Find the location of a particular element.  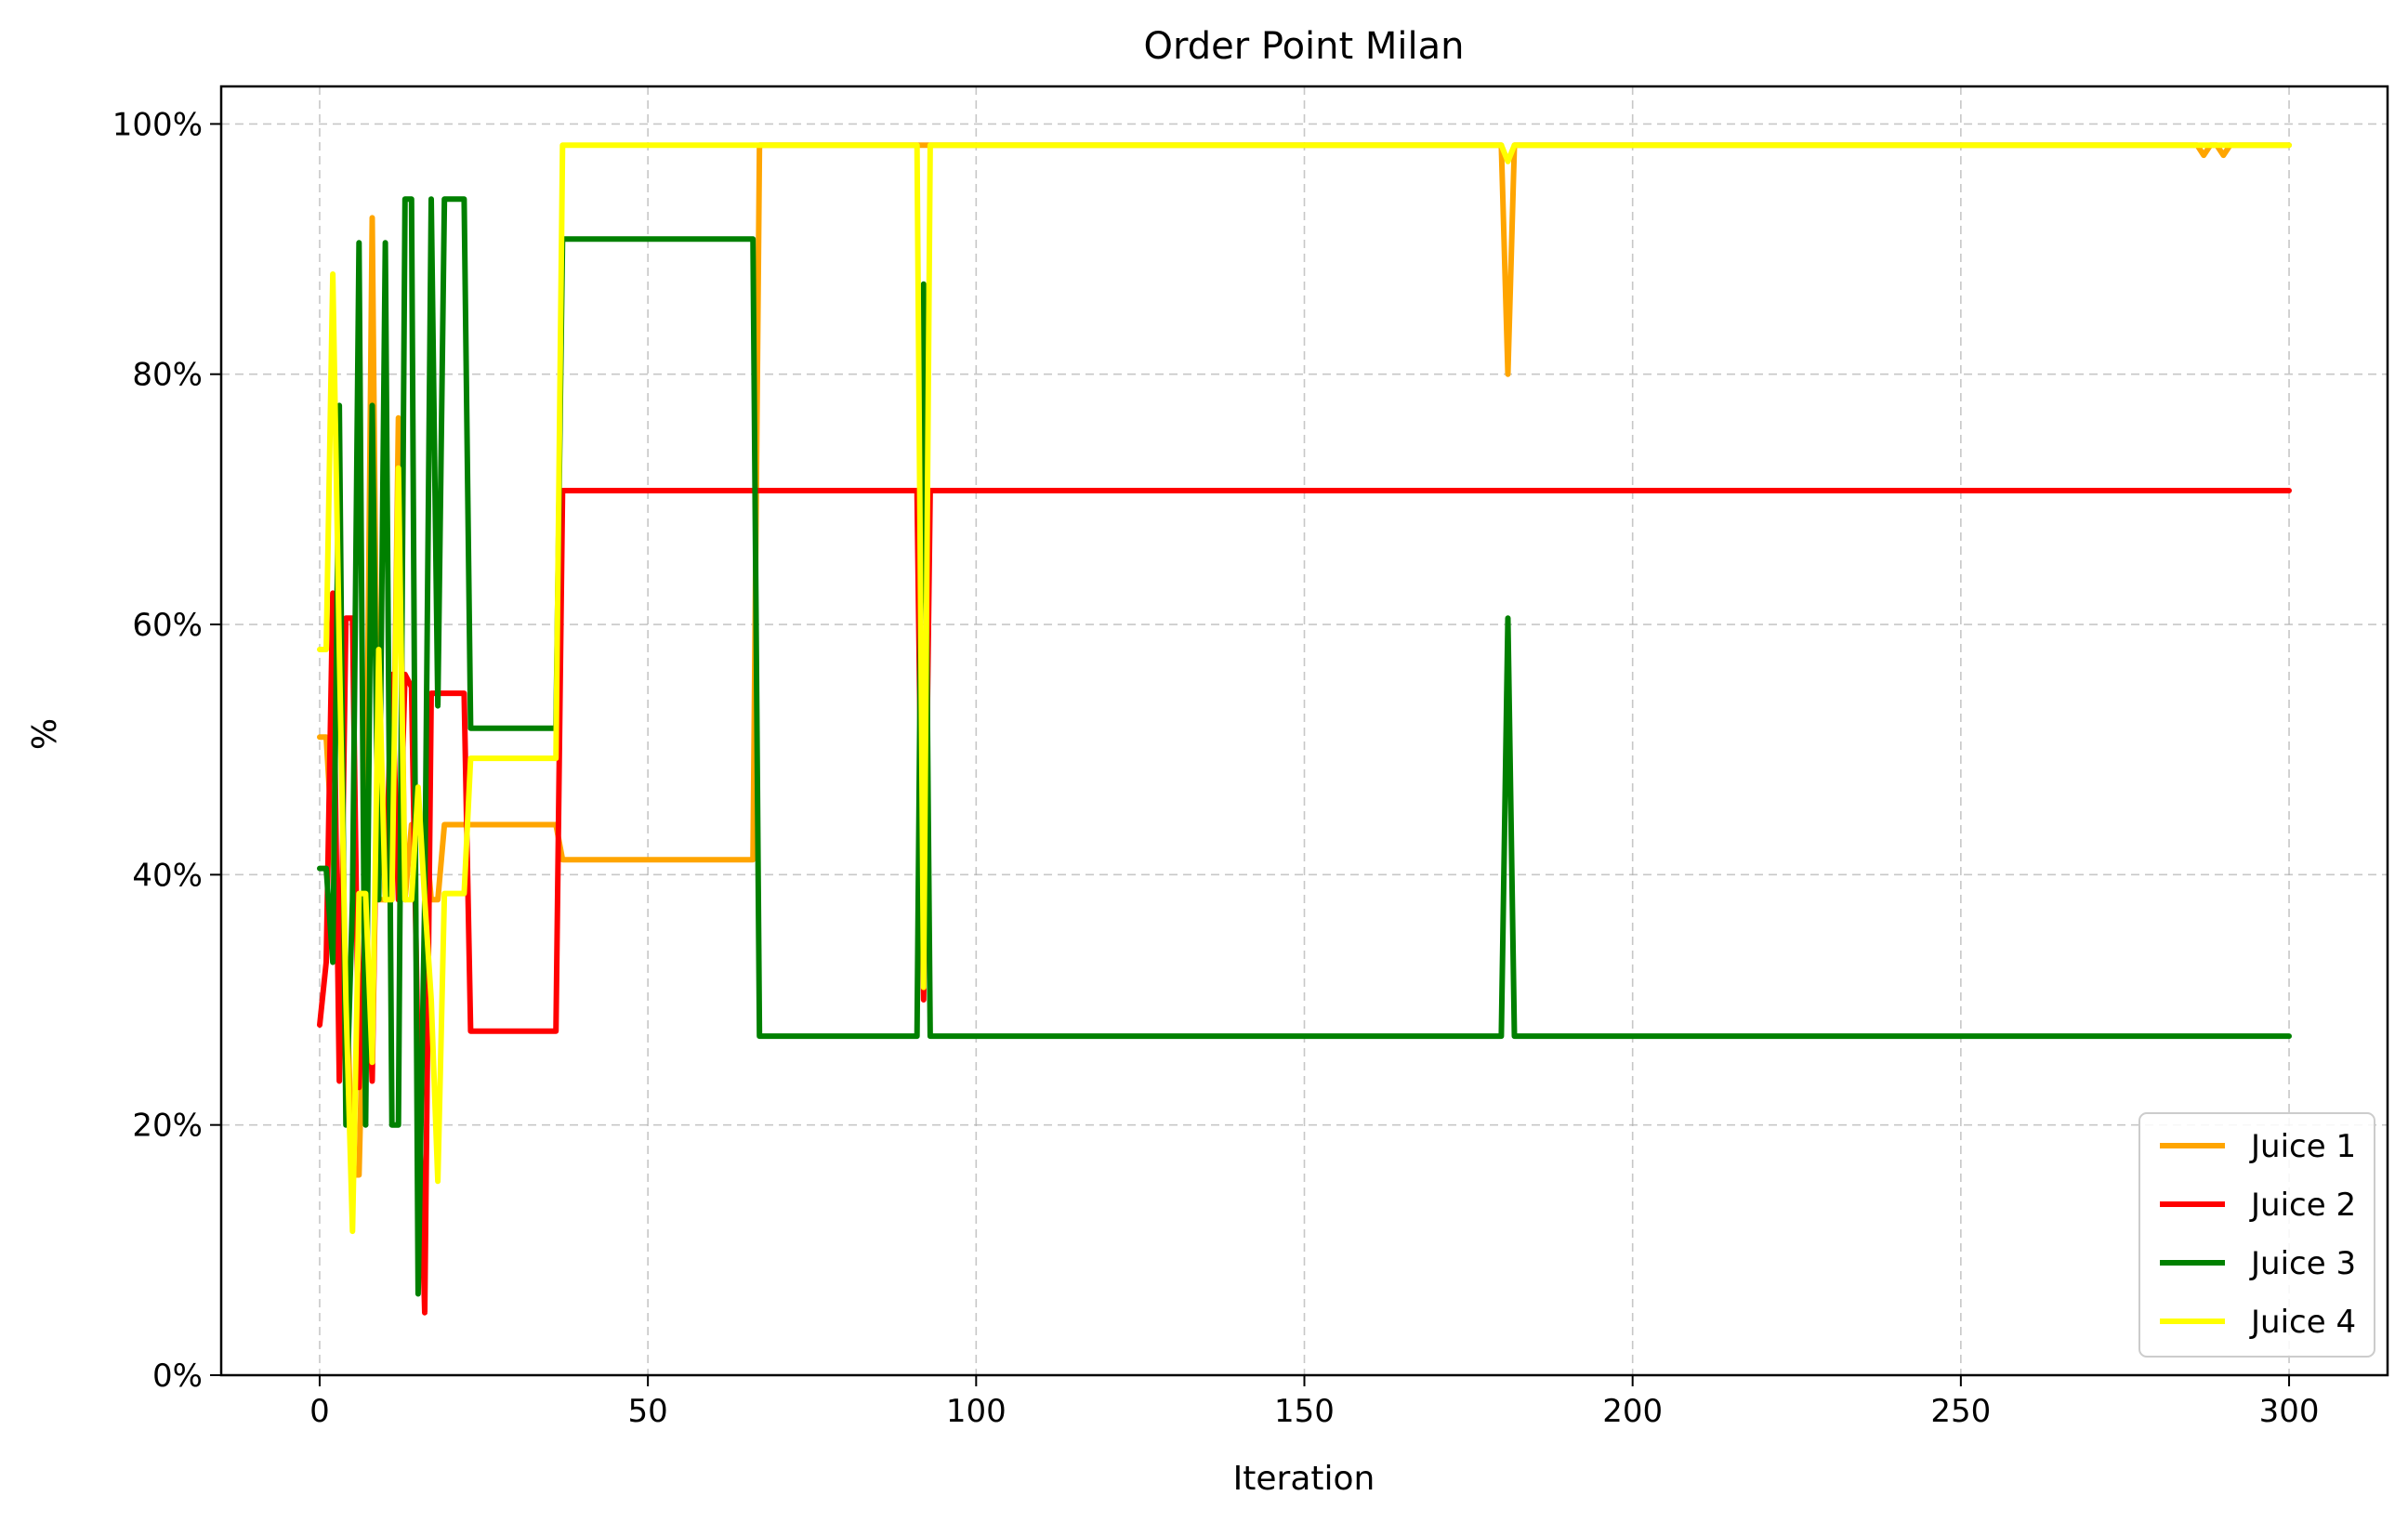

y-tick-label: 60% is located at coordinates (167, 626).